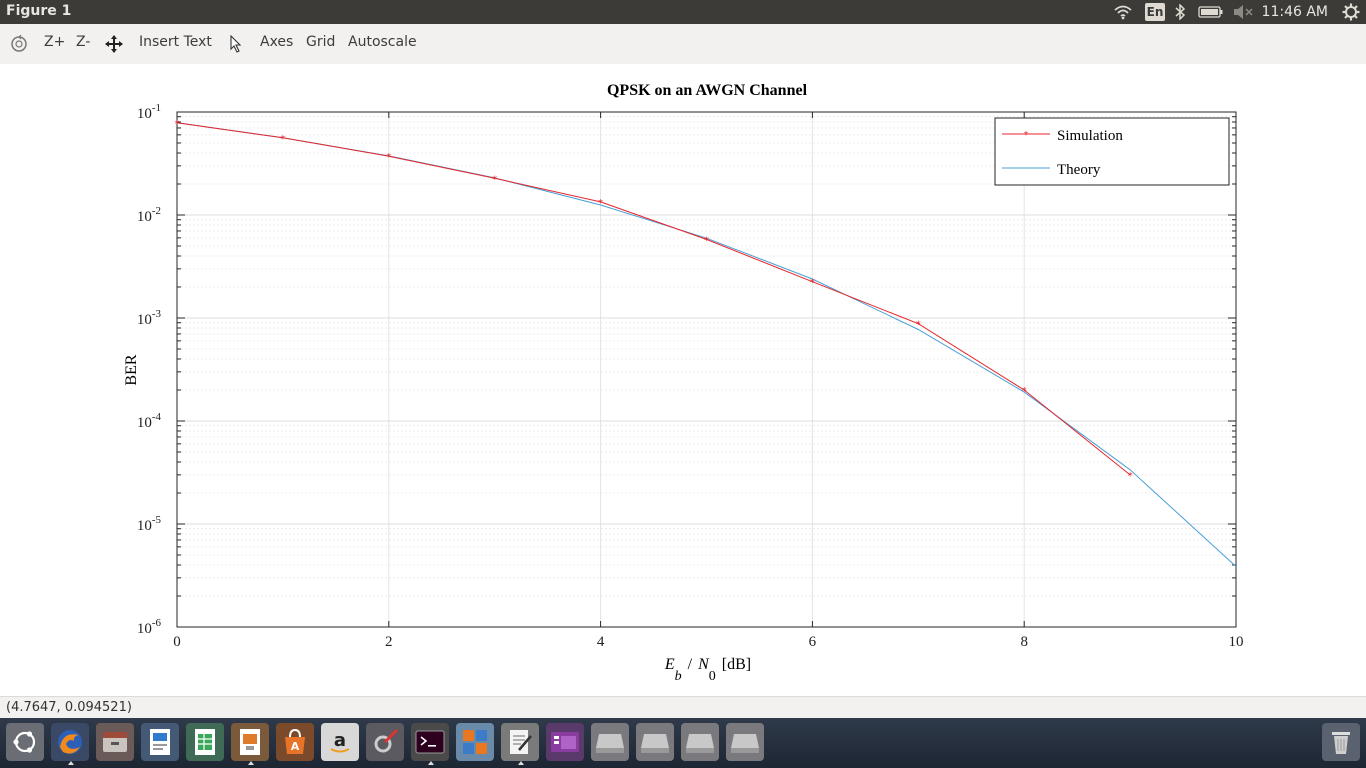 This screenshot has width=1366, height=768. I want to click on clock: 11:46 AM, so click(1294, 12).